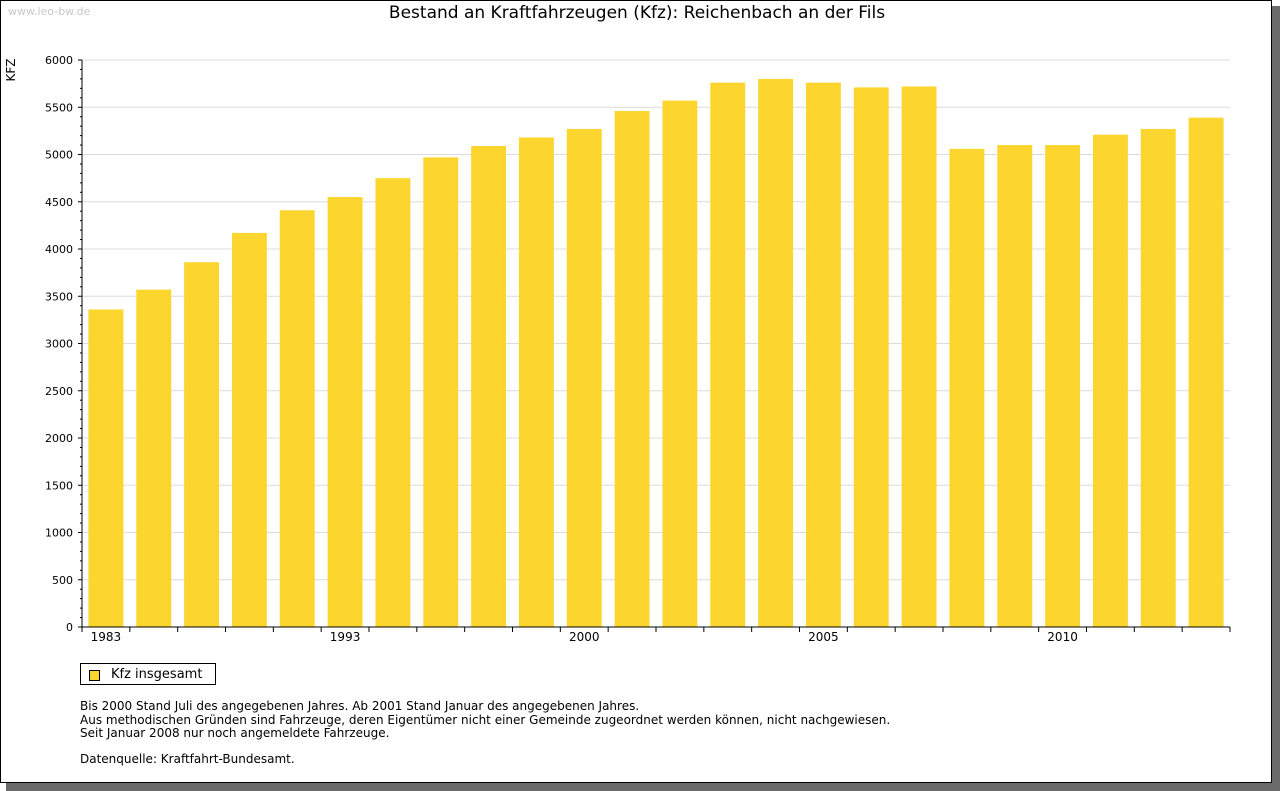 This screenshot has width=1280, height=791. Describe the element at coordinates (1276, 398) in the screenshot. I see `frame-shadow-right` at that location.